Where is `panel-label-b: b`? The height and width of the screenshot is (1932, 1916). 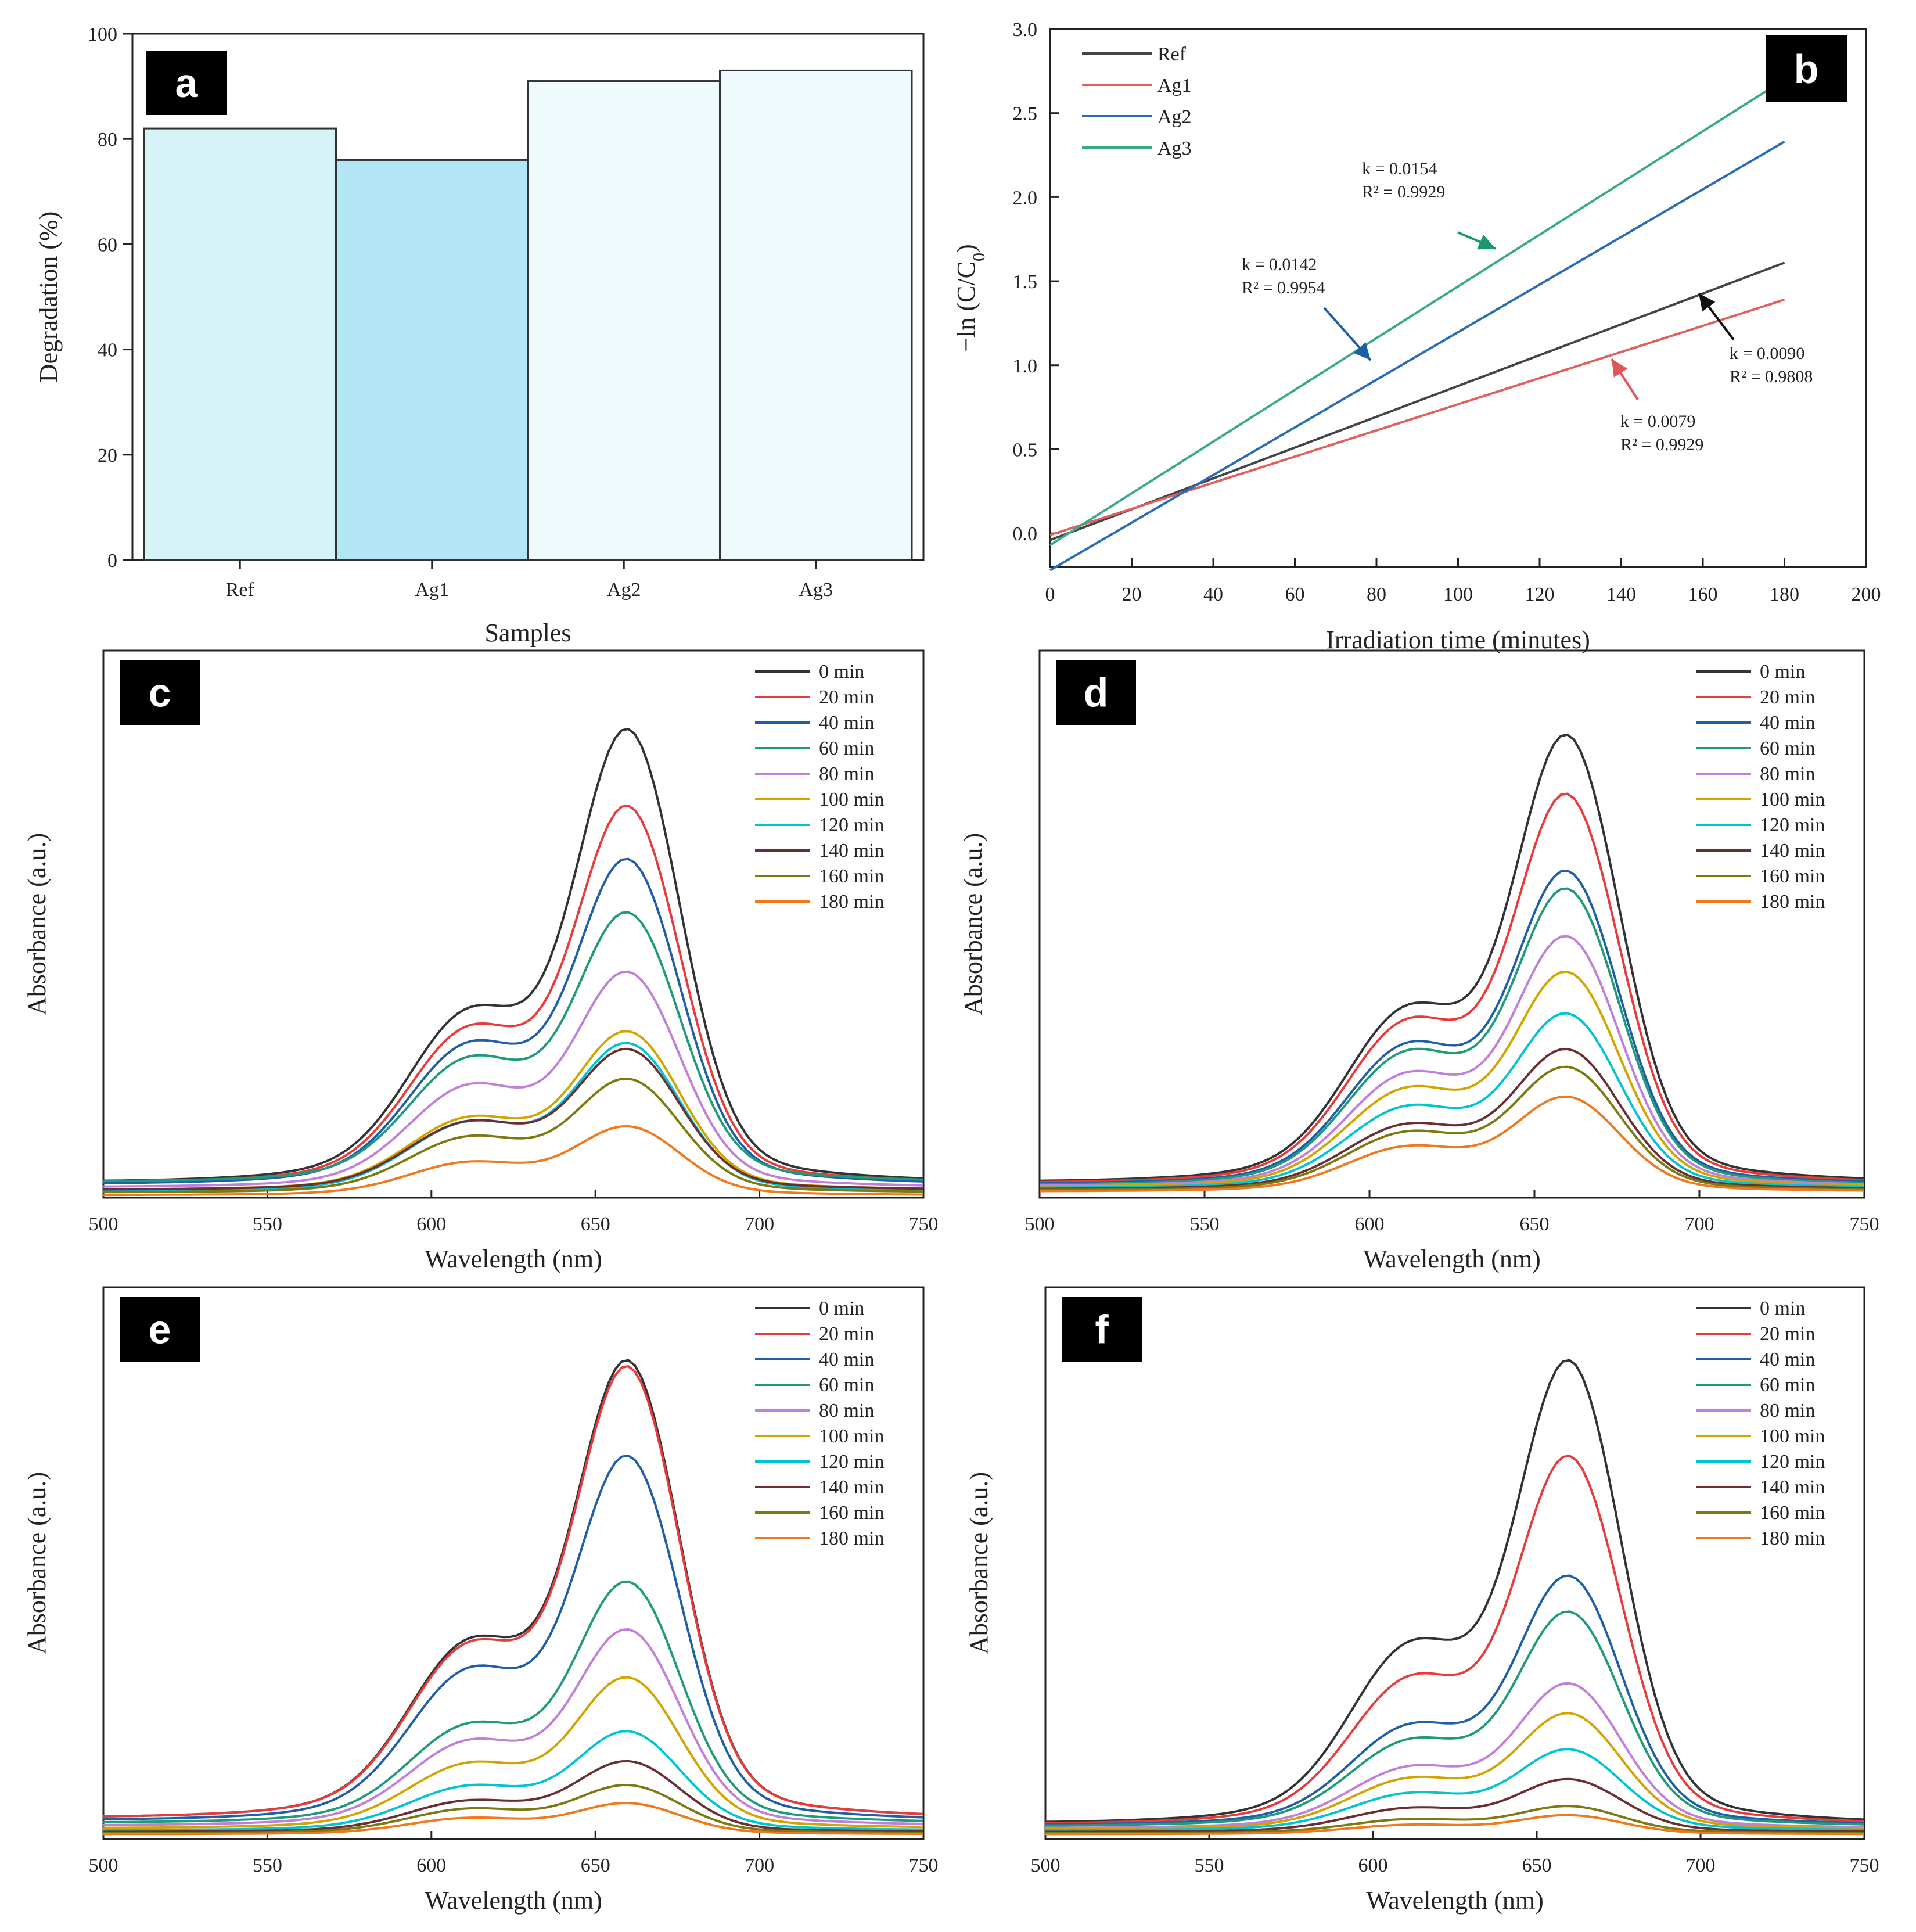 panel-label-b: b is located at coordinates (1806, 69).